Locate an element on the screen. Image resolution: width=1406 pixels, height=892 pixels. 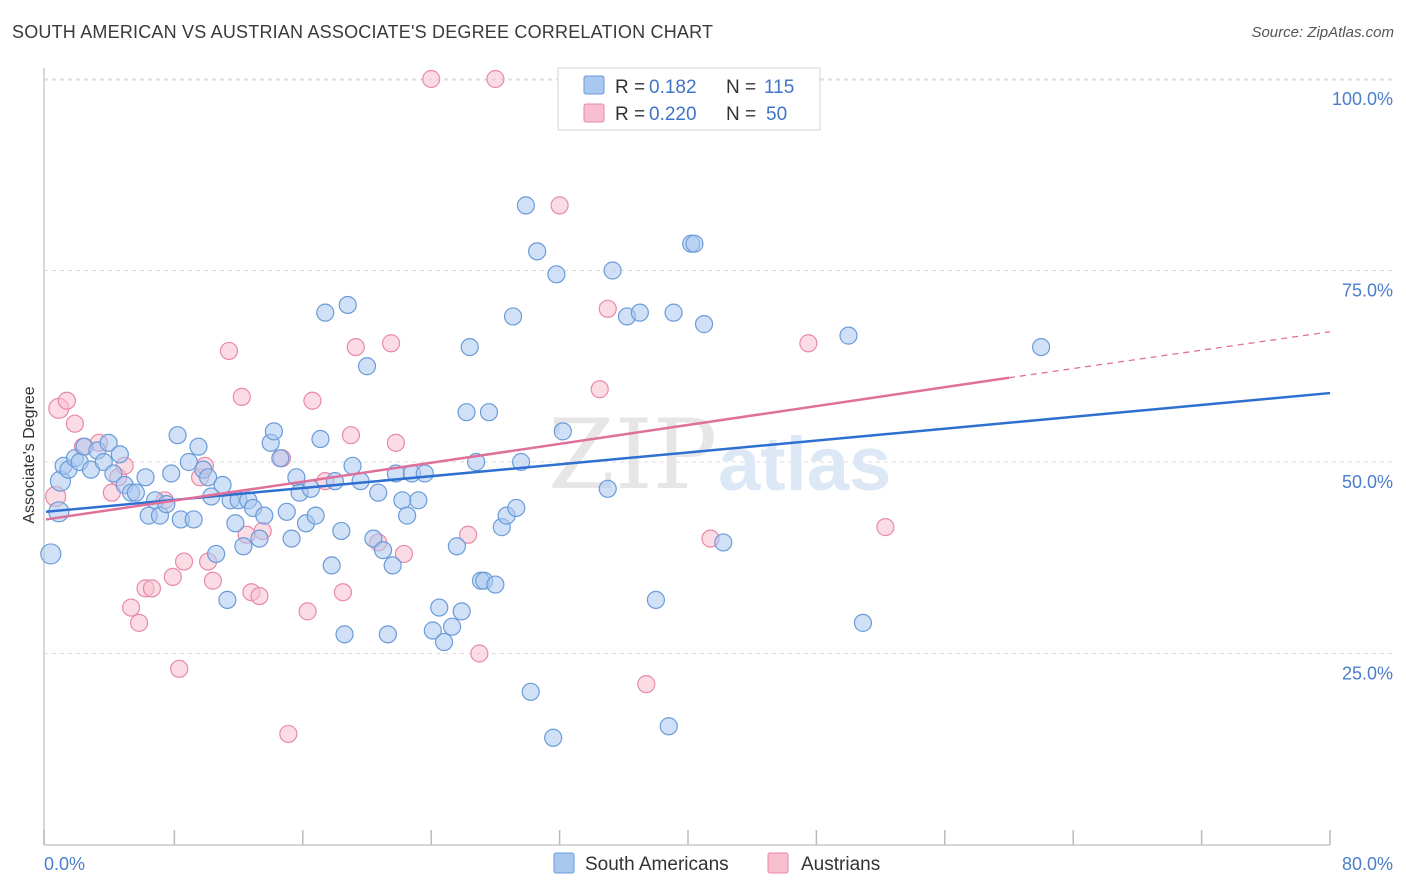
legend-swatch-blue is located at coordinates (594, 85).